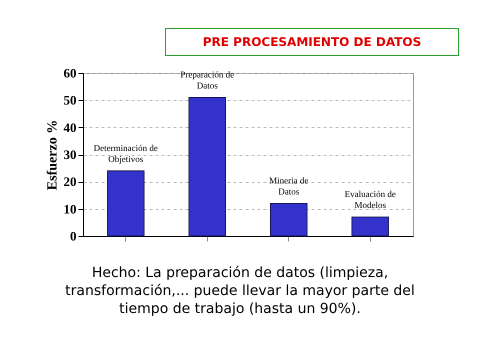 The height and width of the screenshot is (360, 480). I want to click on y-tick-label: 30, so click(70, 154).